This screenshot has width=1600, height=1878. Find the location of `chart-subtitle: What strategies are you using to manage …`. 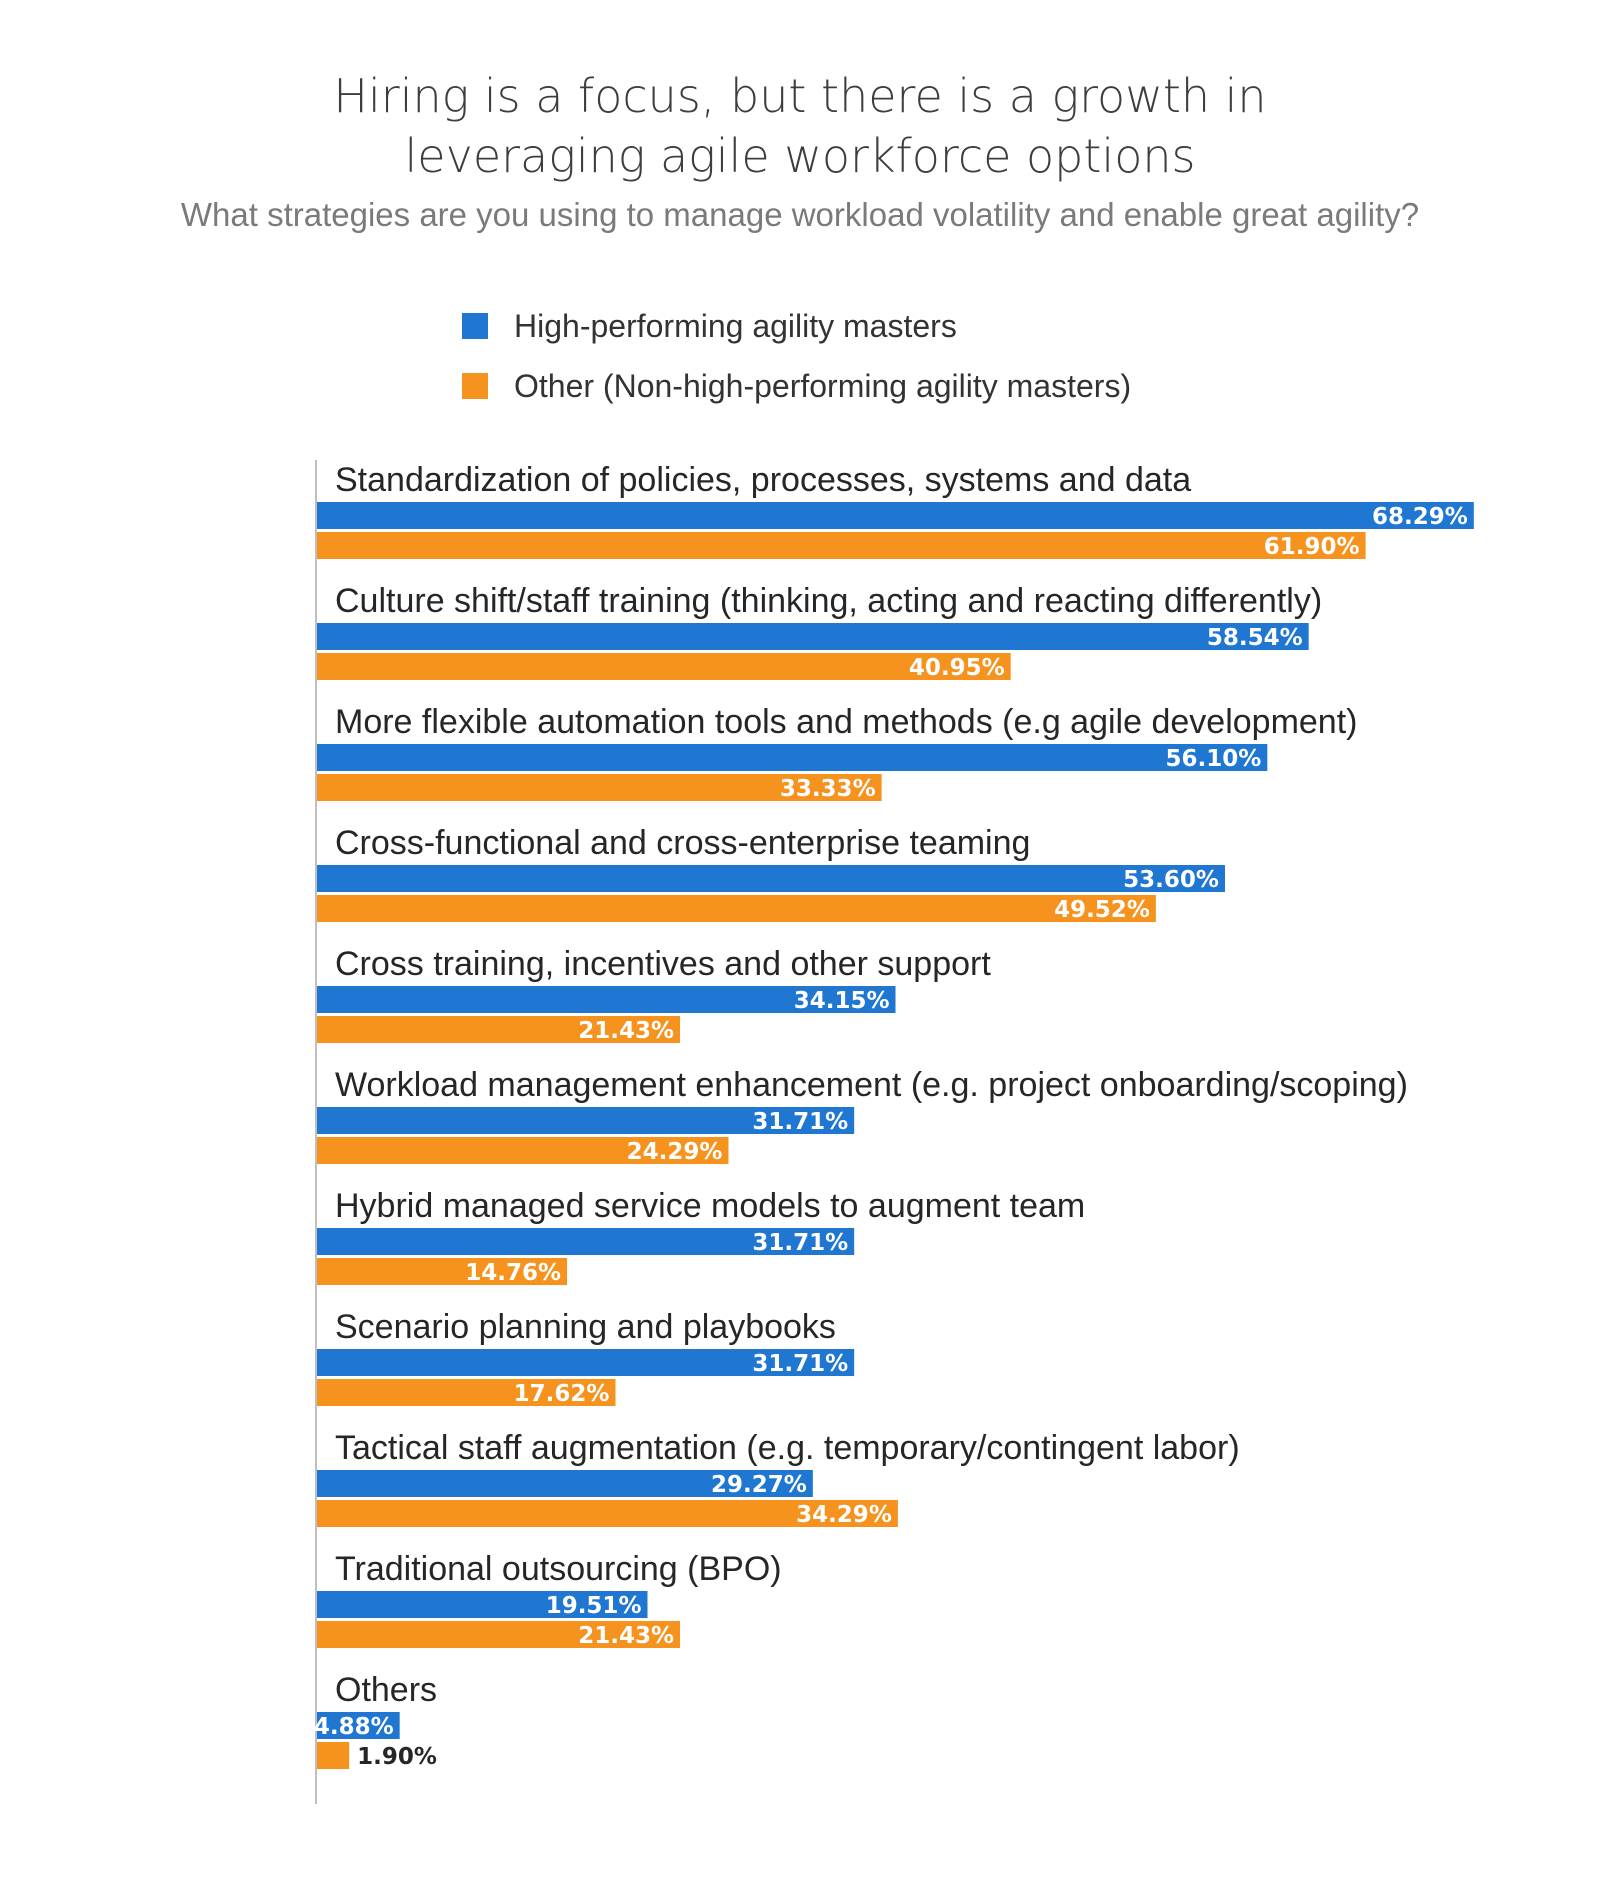

chart-subtitle: What strategies are you using to manage … is located at coordinates (800, 214).